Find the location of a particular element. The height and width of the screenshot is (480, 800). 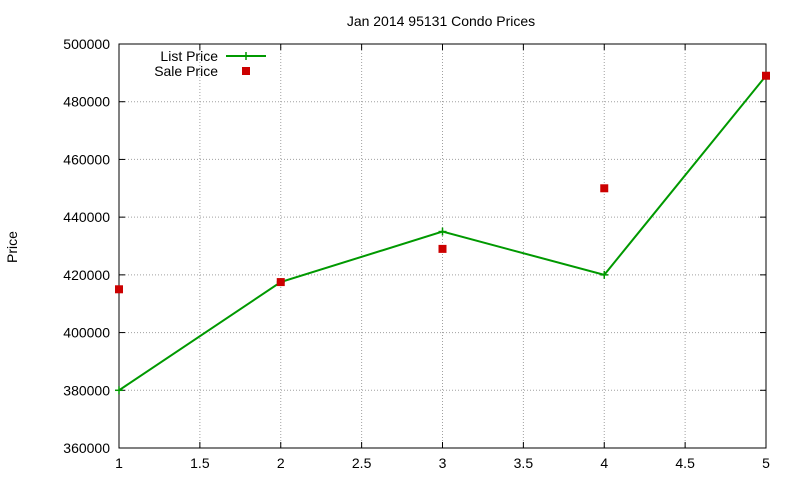

x-tick-label: 2 is located at coordinates (281, 463).